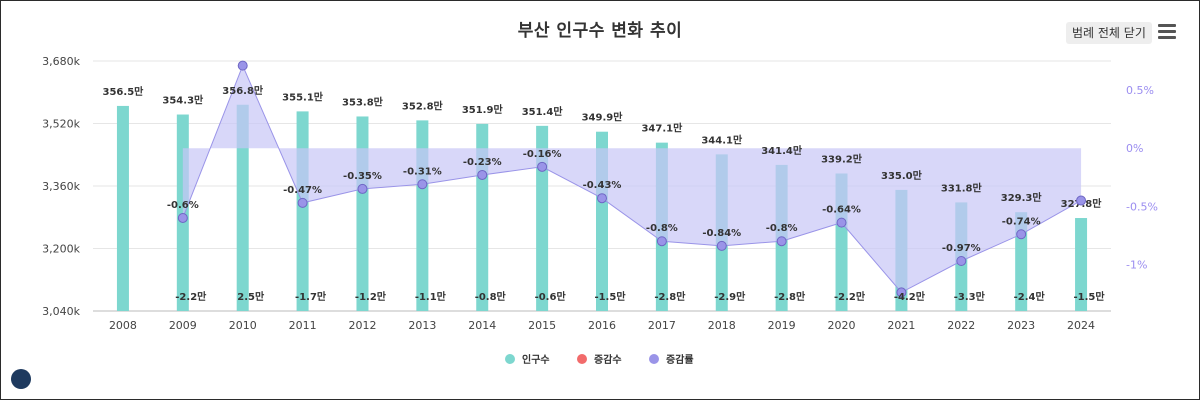  I want to click on change-count-label: -1.7만, so click(311, 296).